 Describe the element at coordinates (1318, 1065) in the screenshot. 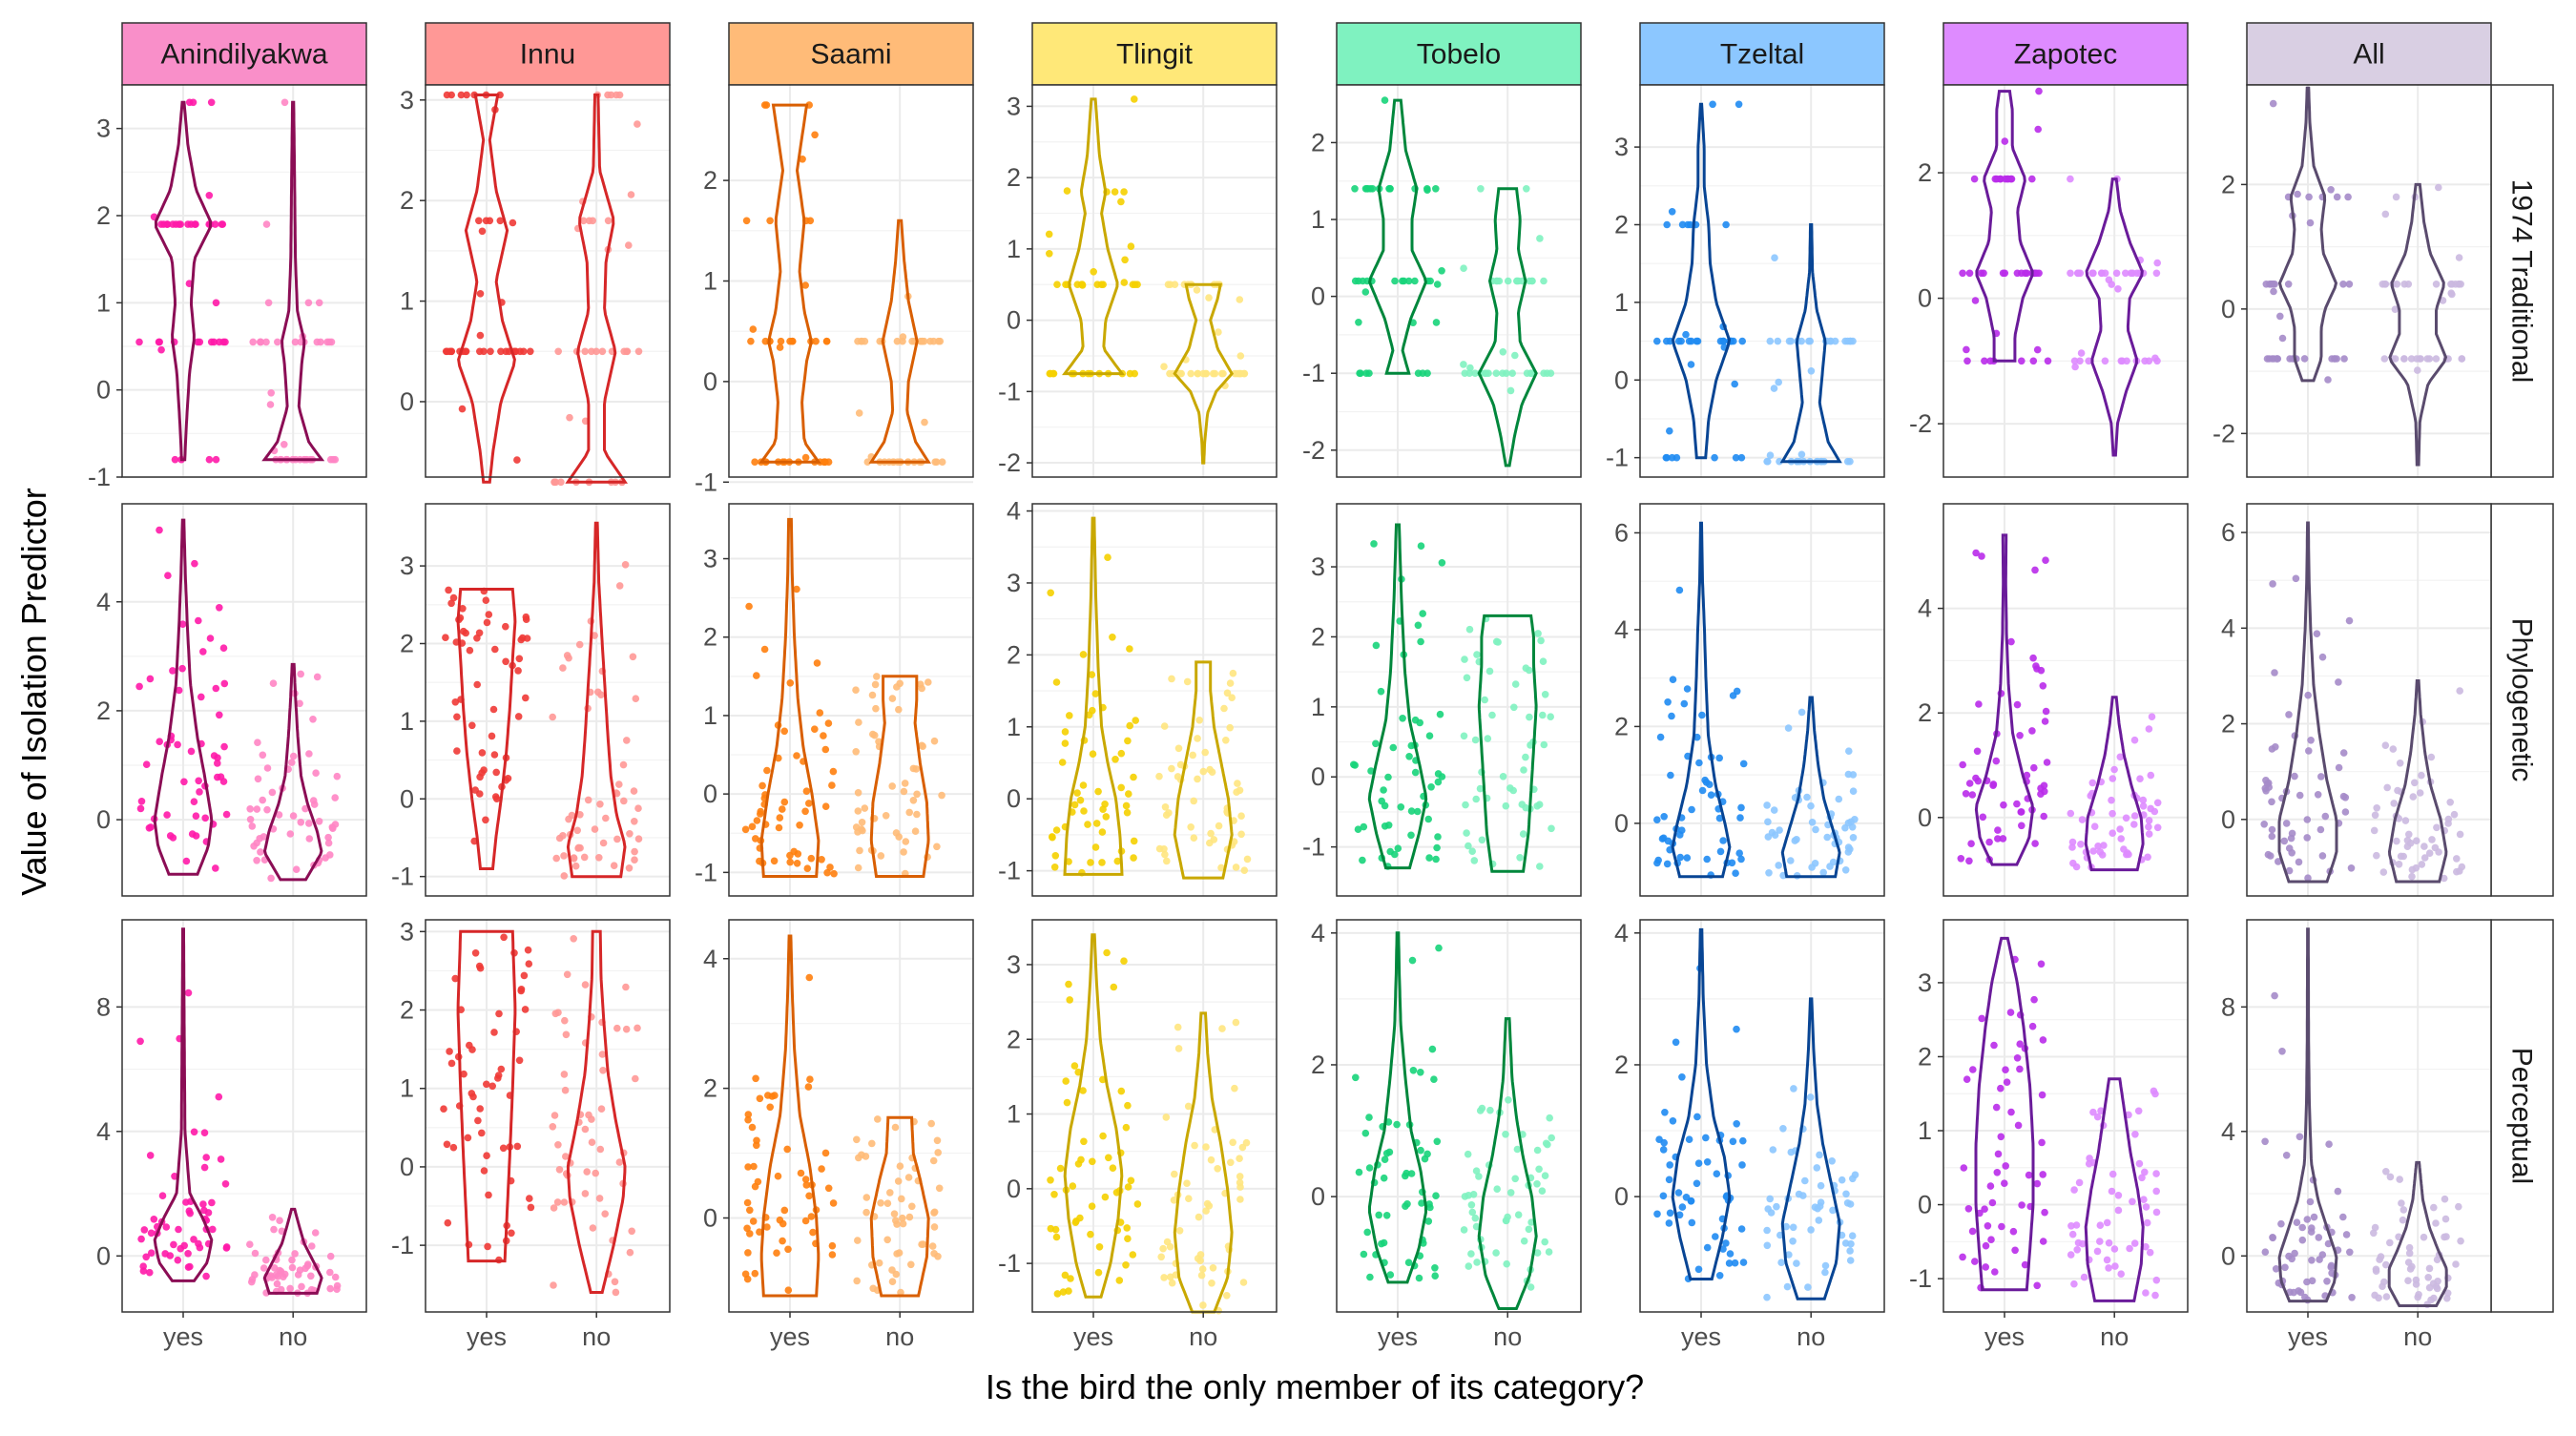

I see `y-tick-label: 2` at that location.